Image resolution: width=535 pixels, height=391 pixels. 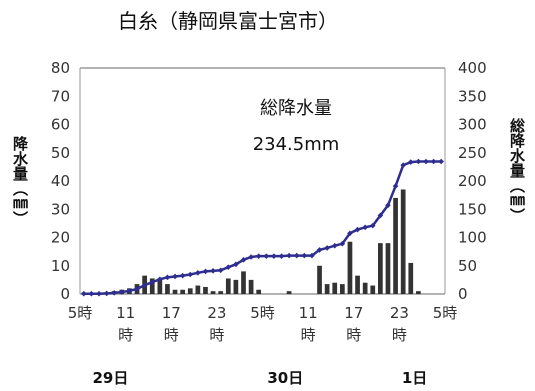 I want to click on left-tick-label: 0, so click(x=65, y=294).